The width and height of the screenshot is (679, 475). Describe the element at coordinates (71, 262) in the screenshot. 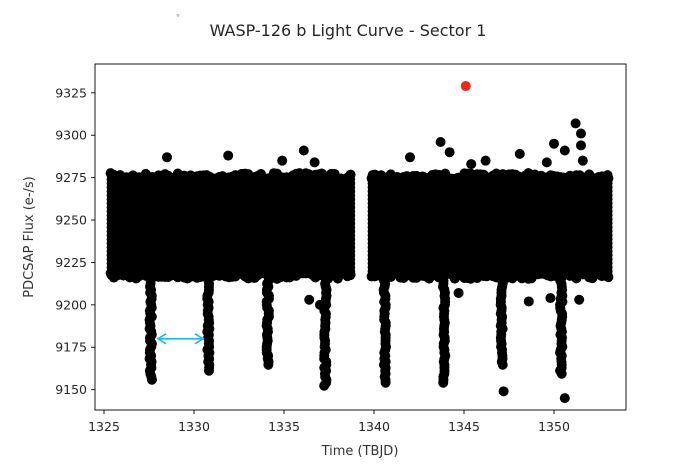

I see `y-tick-label: 9225` at that location.